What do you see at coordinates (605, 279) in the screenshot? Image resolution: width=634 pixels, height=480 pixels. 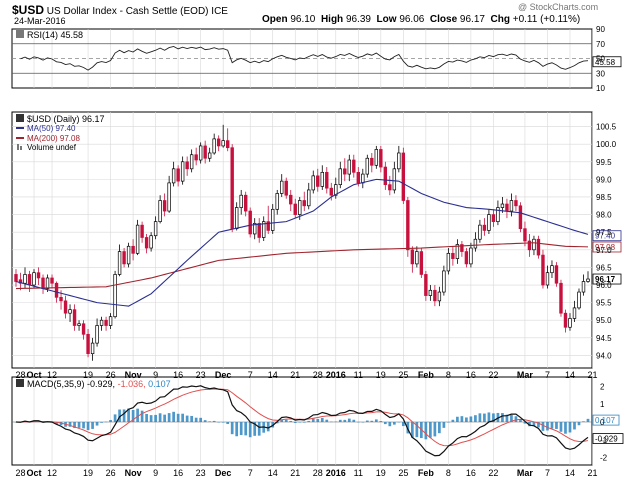 I see `last-price-label: 96.17` at bounding box center [605, 279].